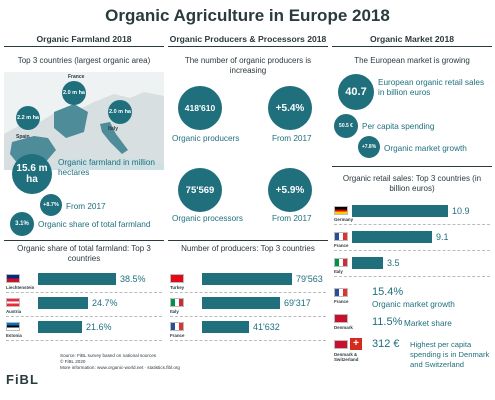 This screenshot has height=400, width=495. What do you see at coordinates (412, 60) in the screenshot?
I see `market-subtitle: The European market is growing` at bounding box center [412, 60].